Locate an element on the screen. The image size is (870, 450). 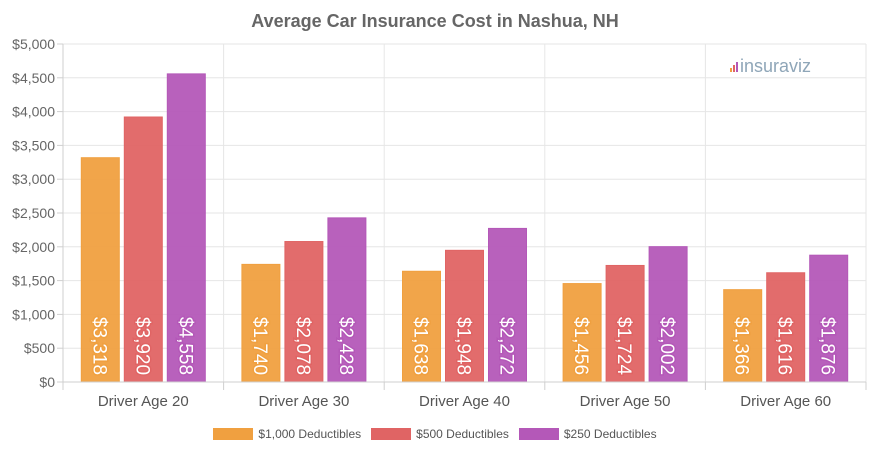
bar-value-label: $2,428 is located at coordinates (345, 346).